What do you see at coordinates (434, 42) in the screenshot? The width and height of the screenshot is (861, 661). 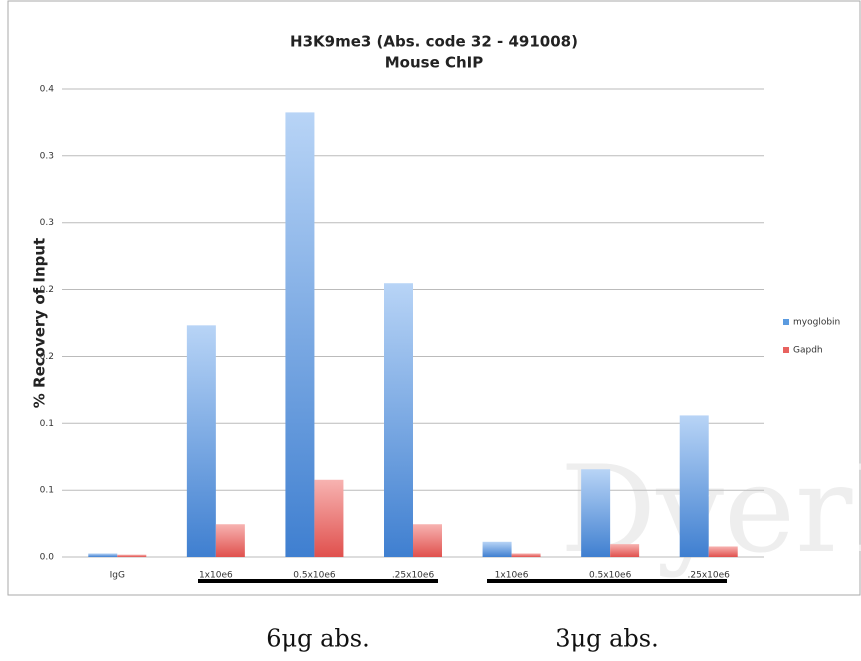 I see `chart-title: H3K9me3 (Abs. code 32 - 491008)` at bounding box center [434, 42].